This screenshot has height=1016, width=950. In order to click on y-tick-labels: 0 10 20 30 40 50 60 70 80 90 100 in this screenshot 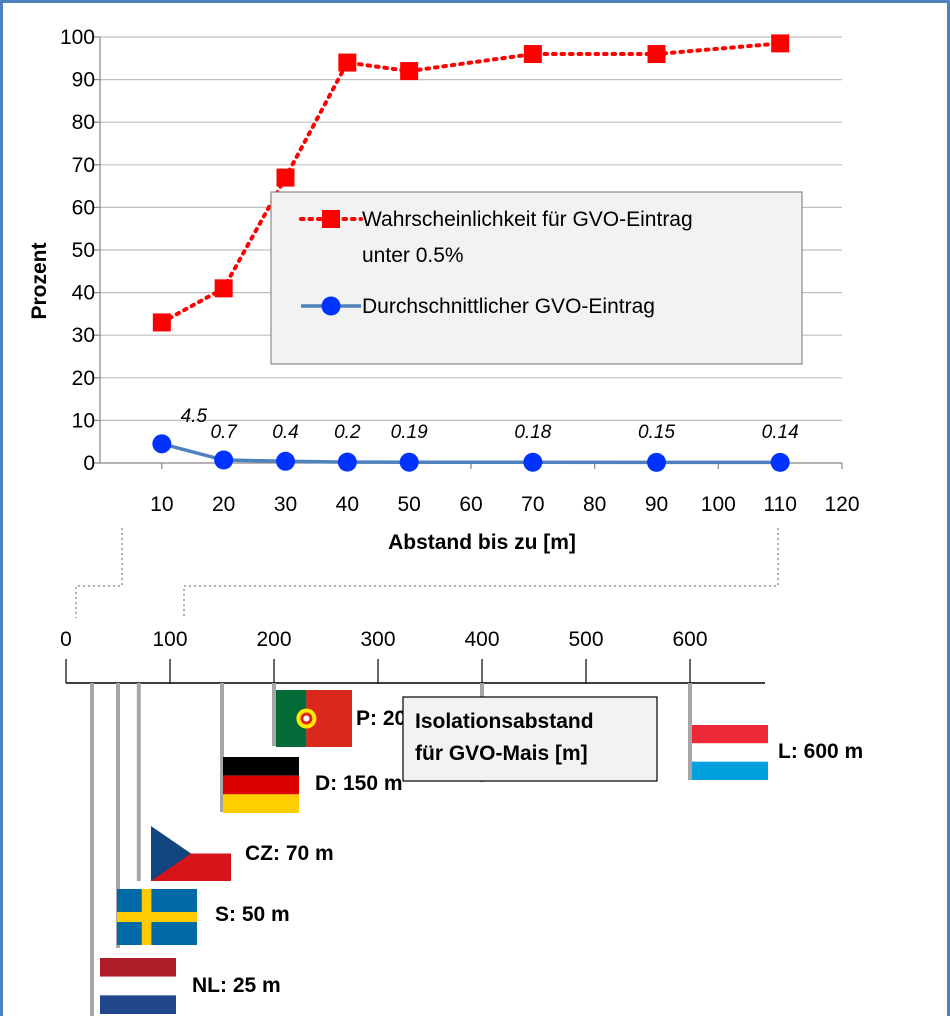, I will do `click(77, 250)`.